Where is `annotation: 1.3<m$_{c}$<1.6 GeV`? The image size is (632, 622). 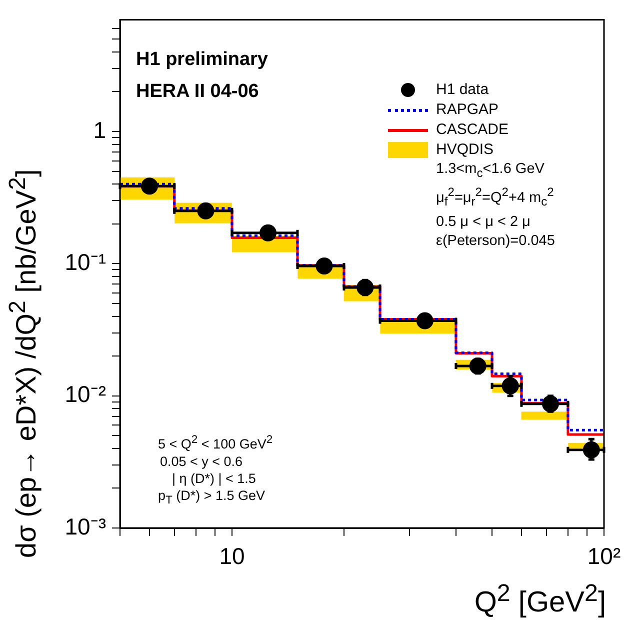
annotation: 1.3<m$_{c}$<1.6 GeV is located at coordinates (490, 171).